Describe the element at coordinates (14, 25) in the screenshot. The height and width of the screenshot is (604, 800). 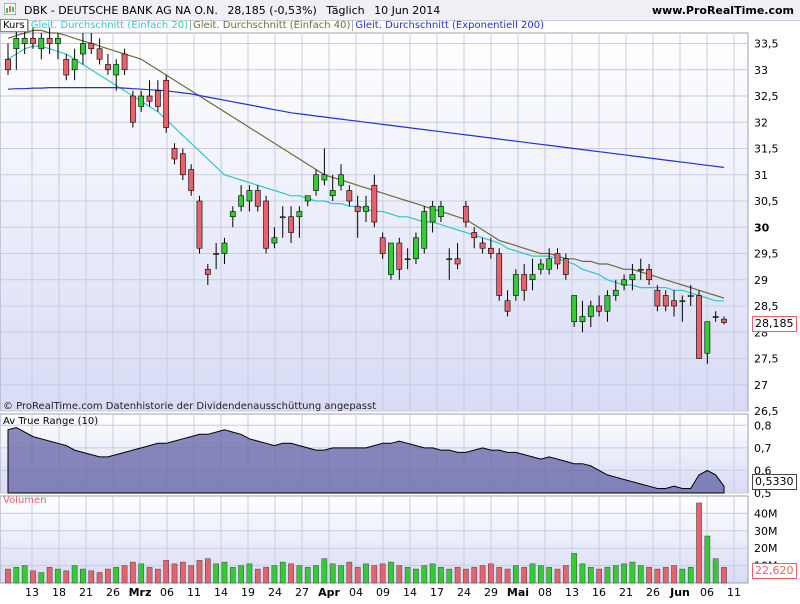
I see `legend-kurs: Kurs` at that location.